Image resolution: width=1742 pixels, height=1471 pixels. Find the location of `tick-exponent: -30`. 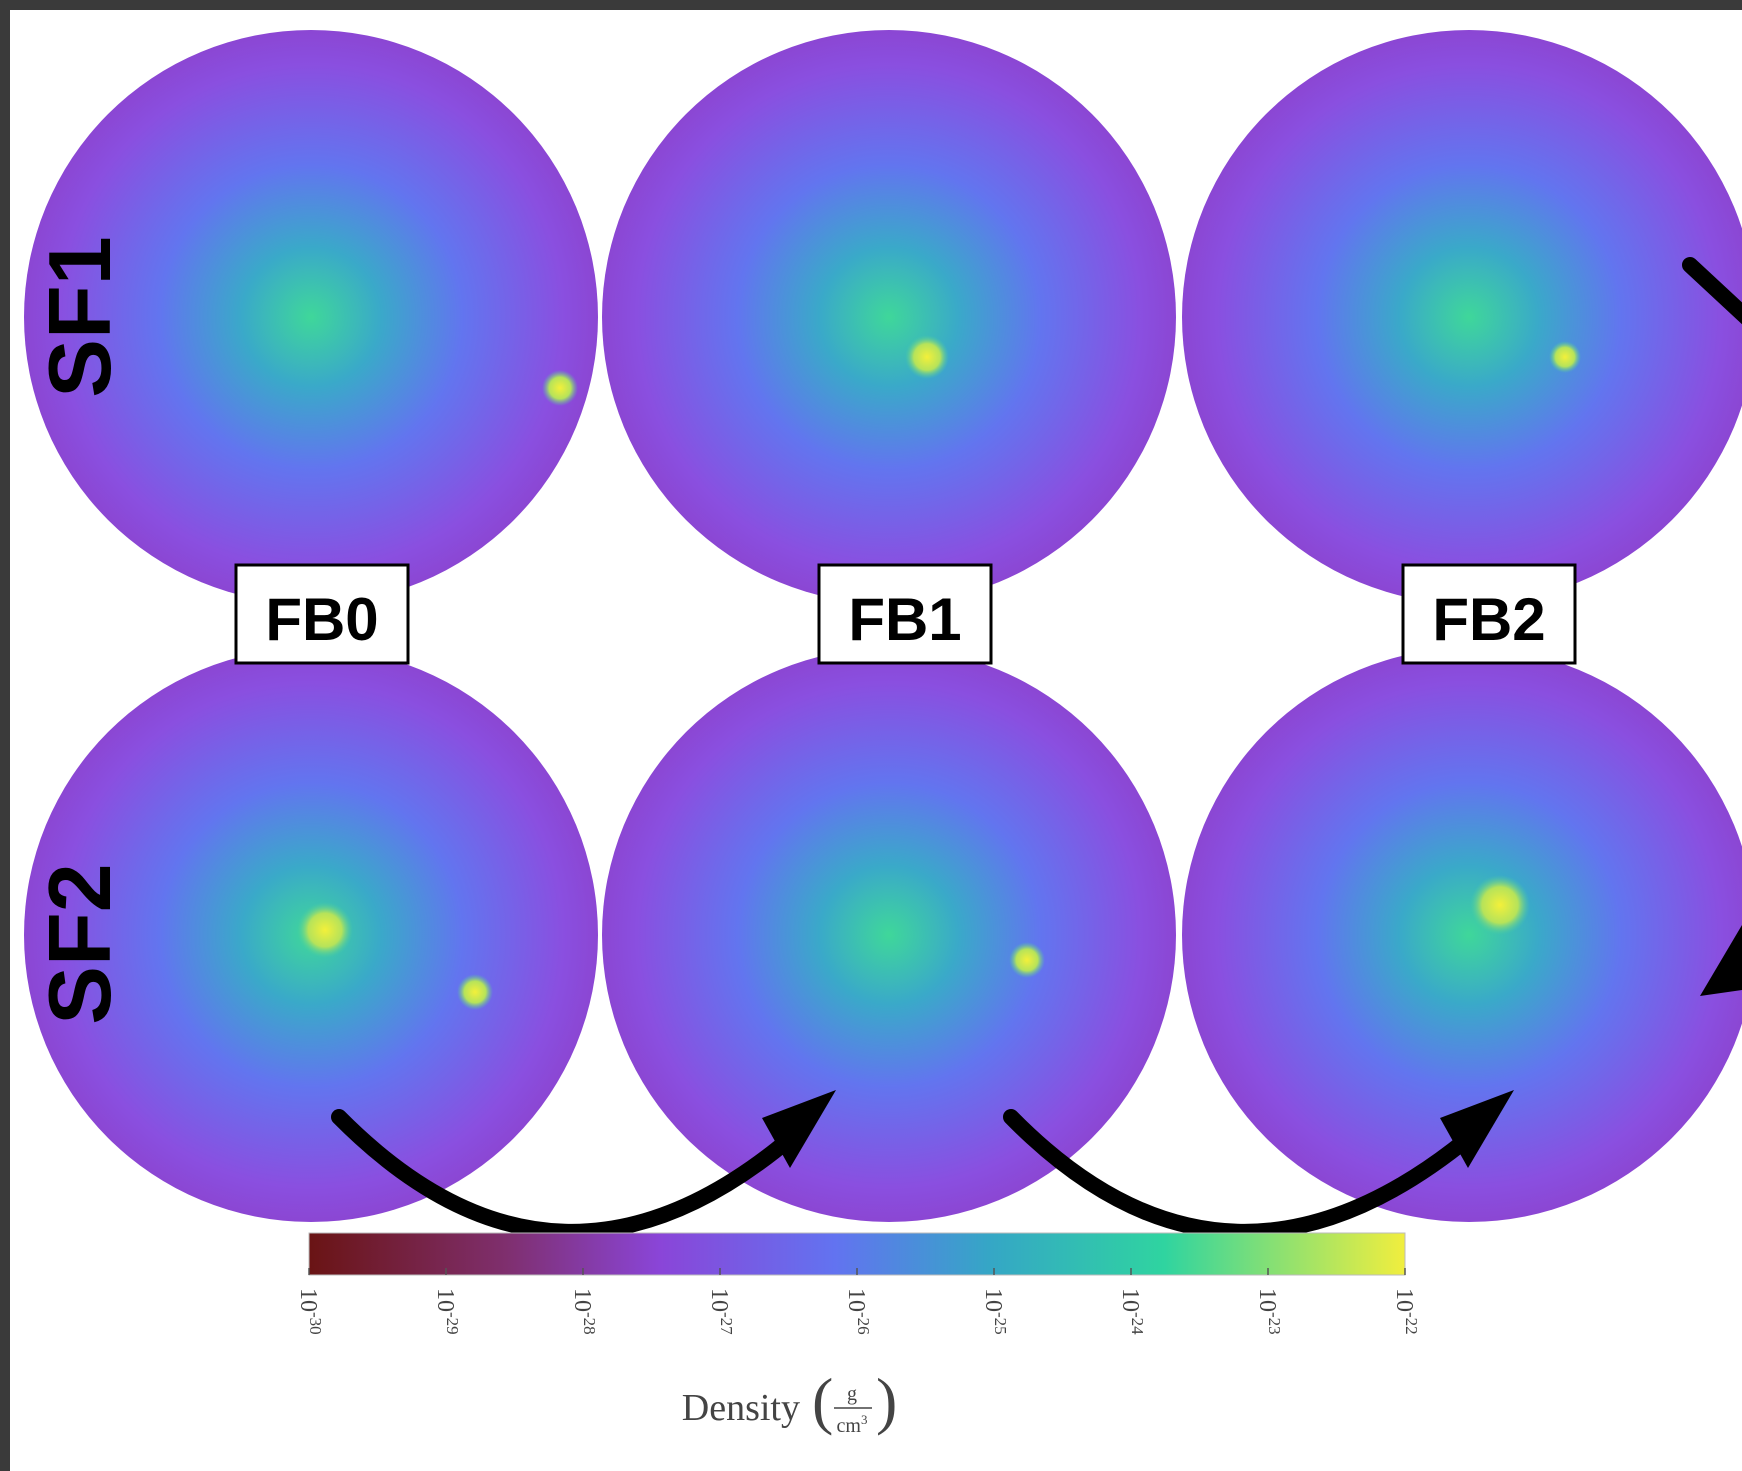

tick-exponent: -30 is located at coordinates (315, 1323).